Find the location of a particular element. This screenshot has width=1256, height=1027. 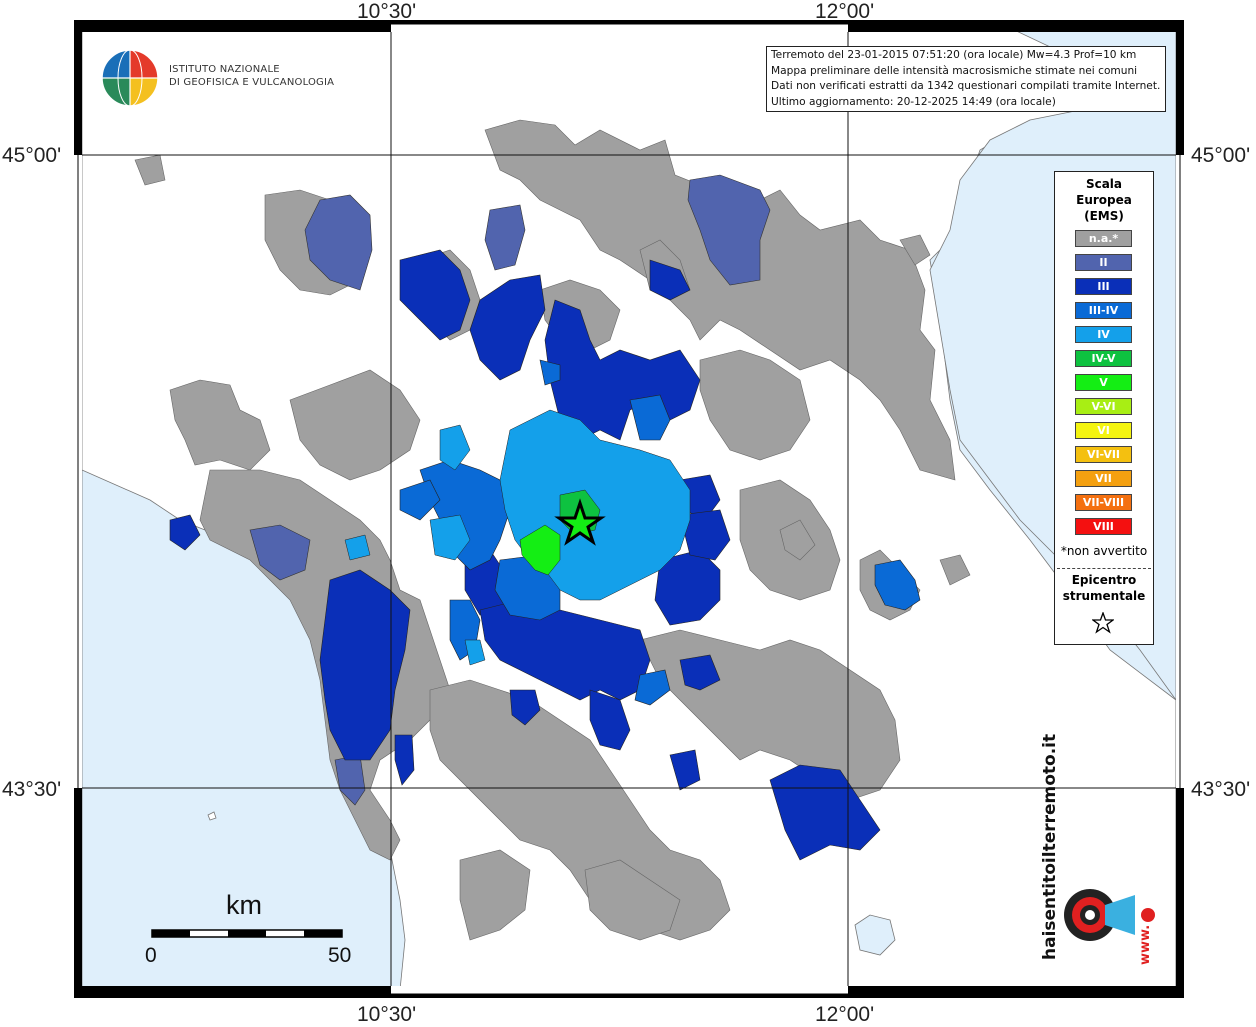

legend-item: III-IV is located at coordinates (1103, 310).